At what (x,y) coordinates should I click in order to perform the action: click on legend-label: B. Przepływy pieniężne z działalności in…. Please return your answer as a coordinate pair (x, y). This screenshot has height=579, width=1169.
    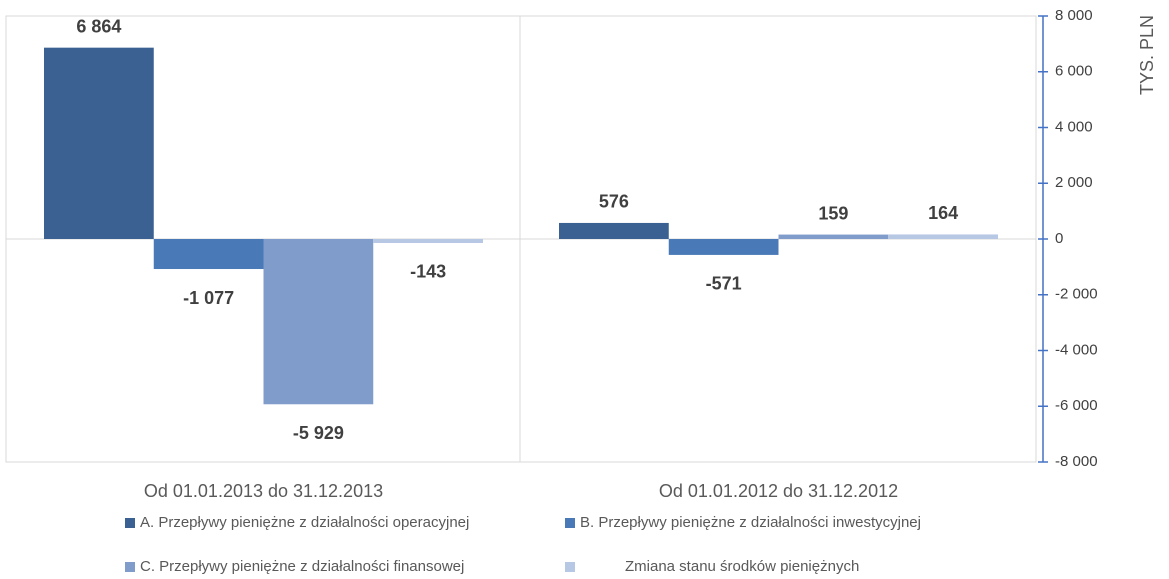
    Looking at the image, I should click on (750, 522).